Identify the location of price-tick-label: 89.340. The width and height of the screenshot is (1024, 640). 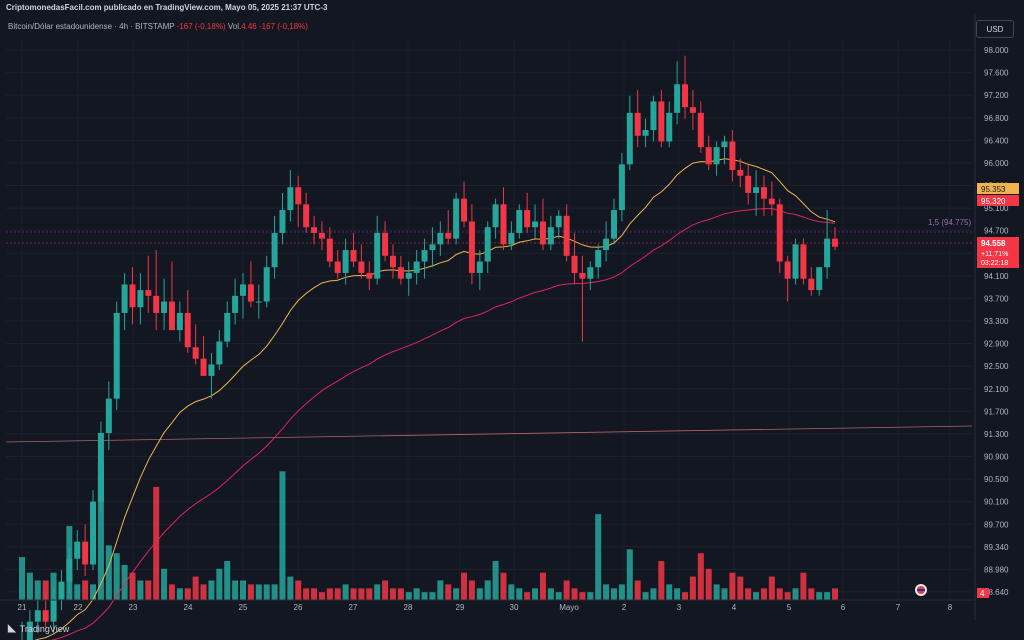
(996, 547).